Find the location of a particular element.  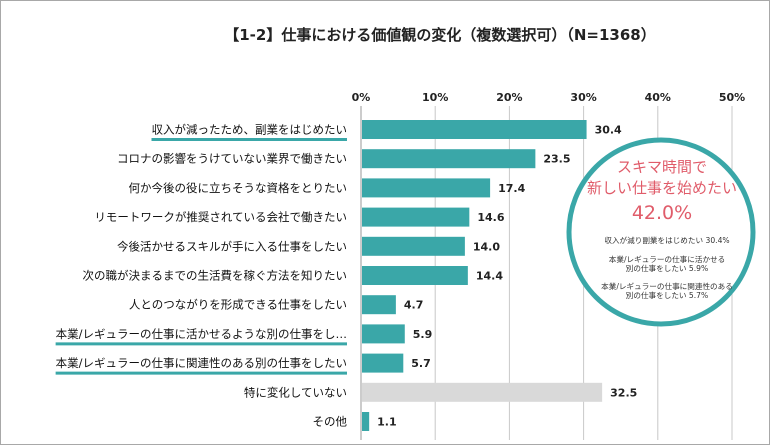

category-label: その他 is located at coordinates (330, 422).